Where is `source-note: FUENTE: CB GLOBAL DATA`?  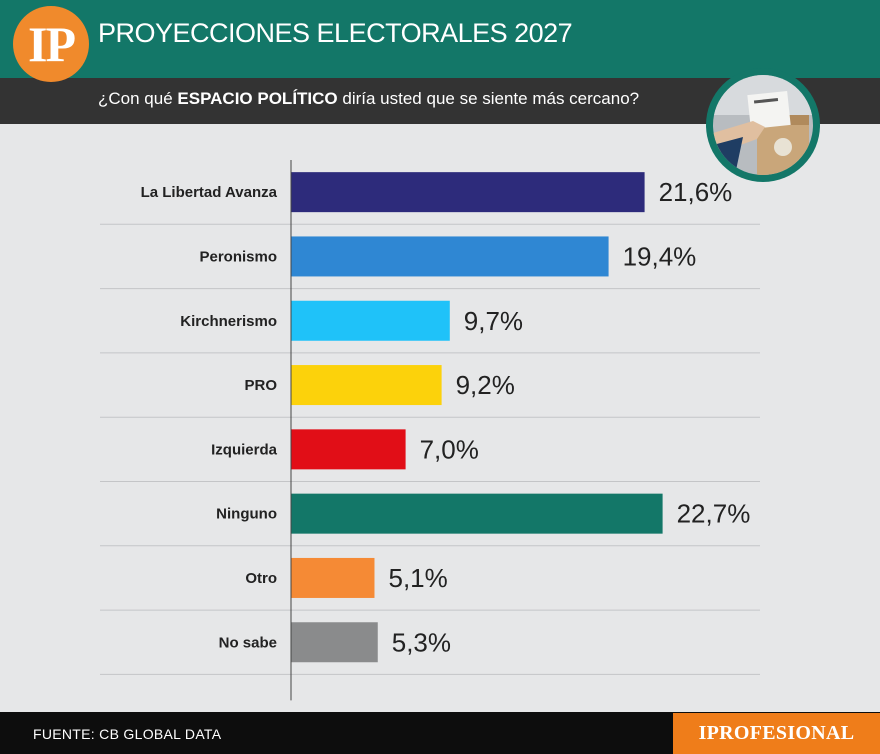 source-note: FUENTE: CB GLOBAL DATA is located at coordinates (127, 734).